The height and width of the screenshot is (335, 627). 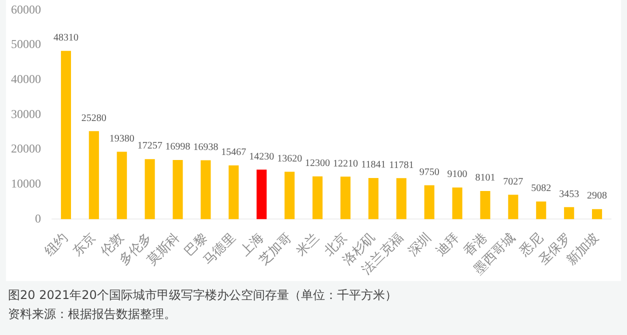 What do you see at coordinates (26, 149) in the screenshot?
I see `y-tick-label: 20000` at bounding box center [26, 149].